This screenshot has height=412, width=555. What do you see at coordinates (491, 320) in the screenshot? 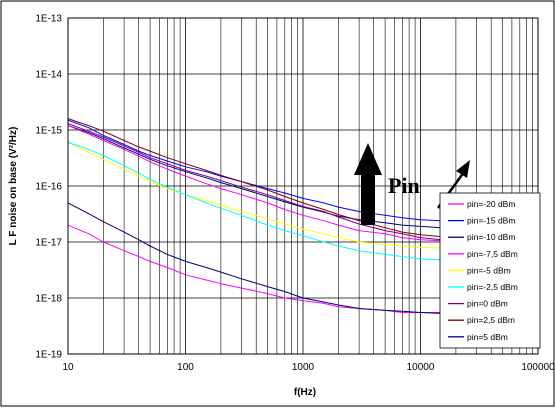
I see `legend-label: pin=2,5 dBm` at bounding box center [491, 320].